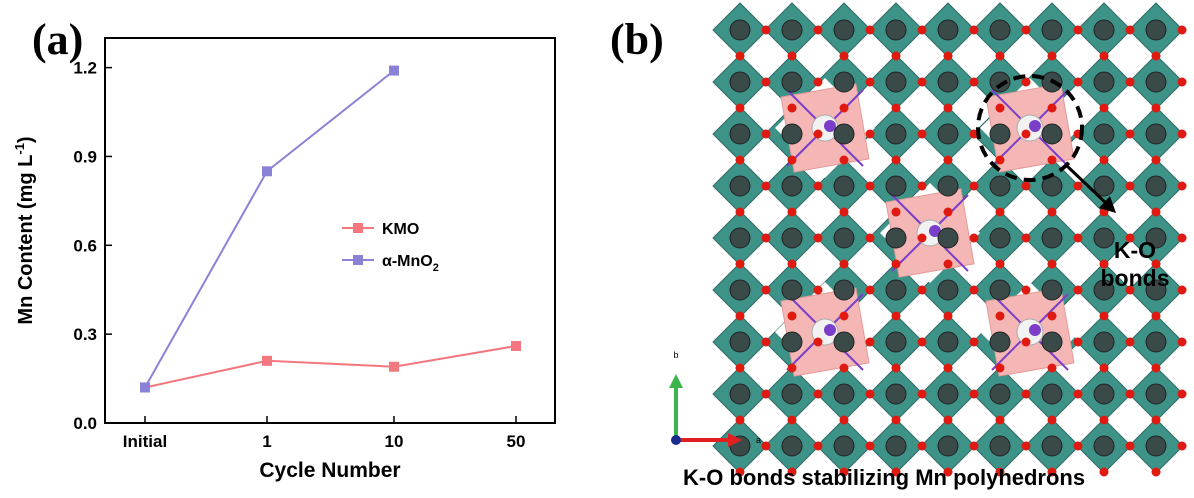 The width and height of the screenshot is (1194, 498). What do you see at coordinates (637, 39) in the screenshot?
I see `panel-label-b: (b)` at bounding box center [637, 39].